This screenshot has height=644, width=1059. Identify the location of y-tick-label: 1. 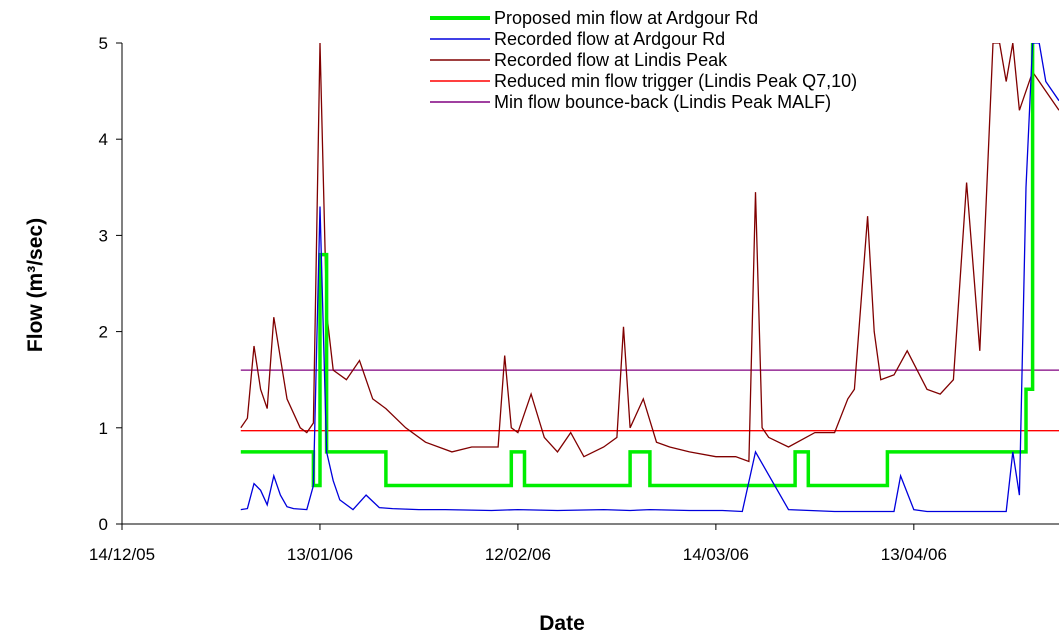
(103, 428).